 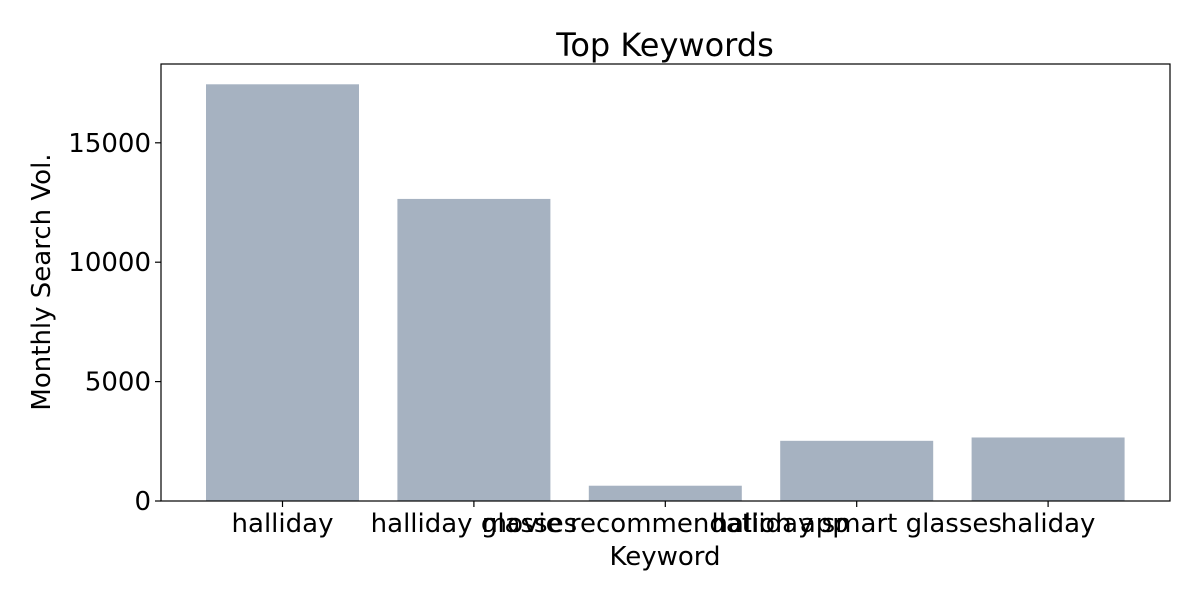 I want to click on x-tick-label-3: halliday smart glasses, so click(x=856, y=524).